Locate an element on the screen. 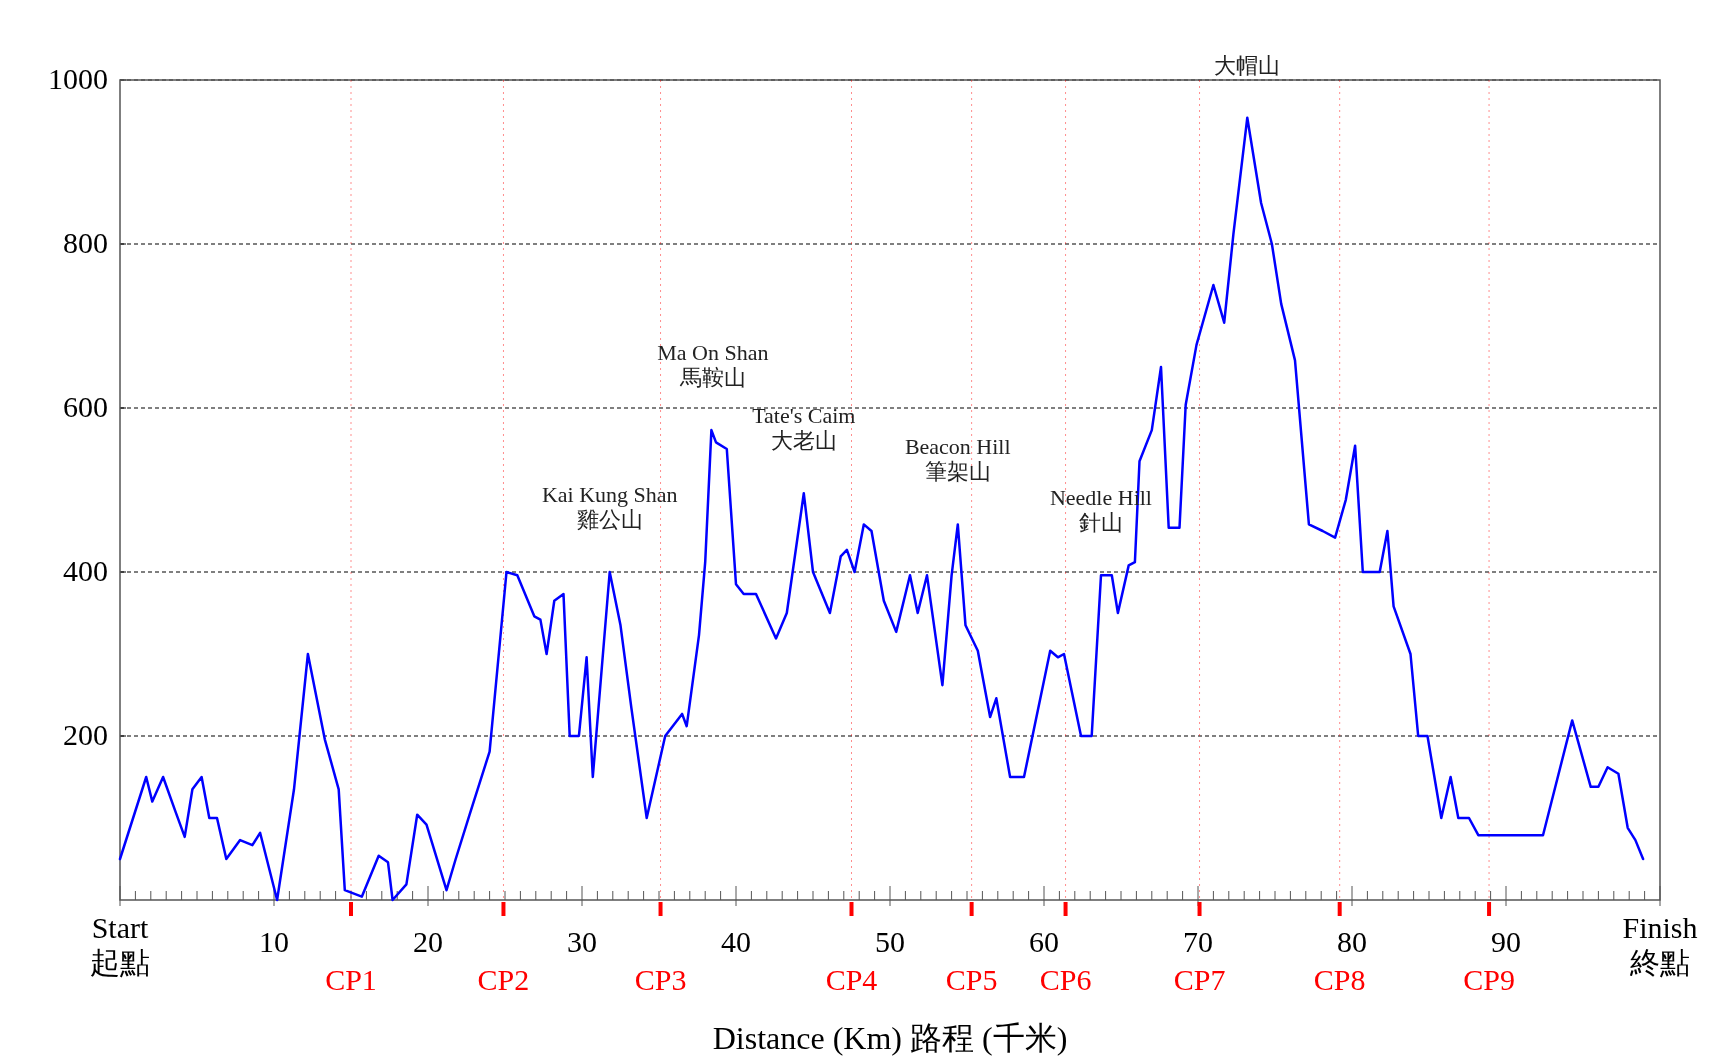 The height and width of the screenshot is (1061, 1723). annotation: Kai Kung Shan 雞公山 is located at coordinates (609, 506).